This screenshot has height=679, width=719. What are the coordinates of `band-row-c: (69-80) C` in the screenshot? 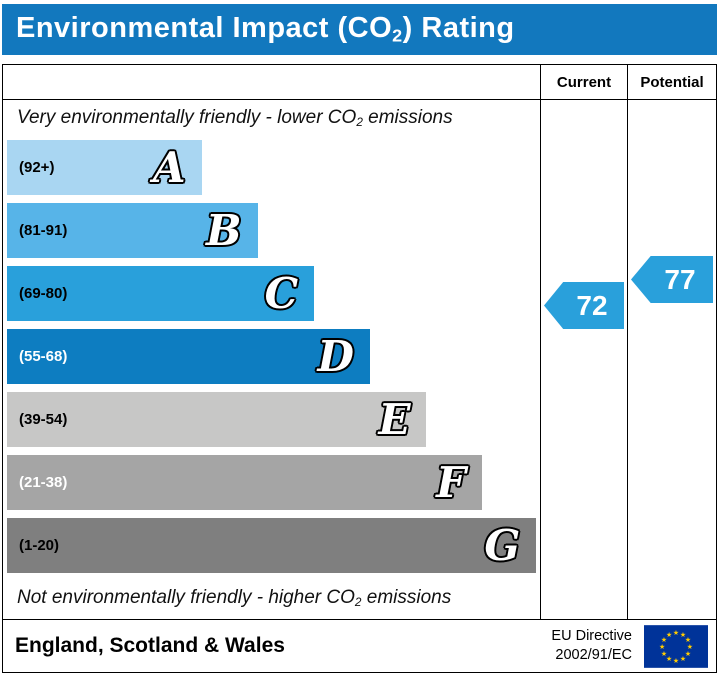 It's located at (273, 293).